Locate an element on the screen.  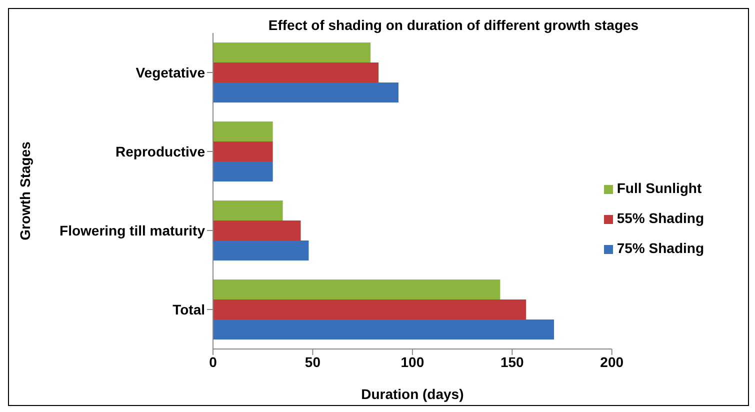
x-axis-title: Duration (days) is located at coordinates (412, 394).